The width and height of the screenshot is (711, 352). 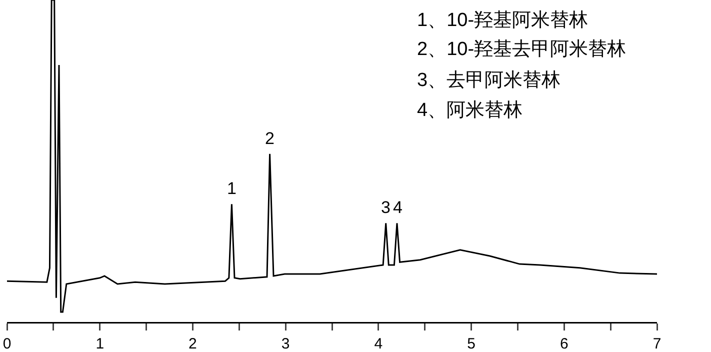 I want to click on x-tick-label: 2, so click(x=192, y=344).